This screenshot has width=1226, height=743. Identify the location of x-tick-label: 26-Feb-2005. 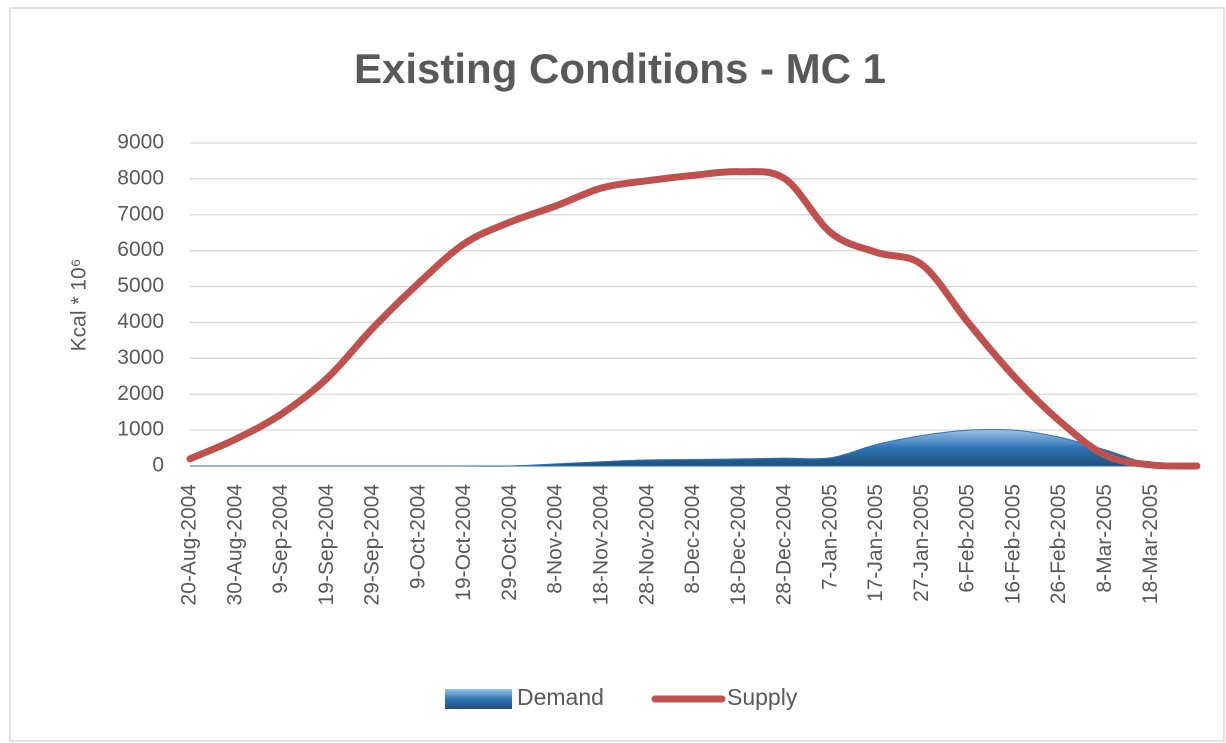
(1058, 544).